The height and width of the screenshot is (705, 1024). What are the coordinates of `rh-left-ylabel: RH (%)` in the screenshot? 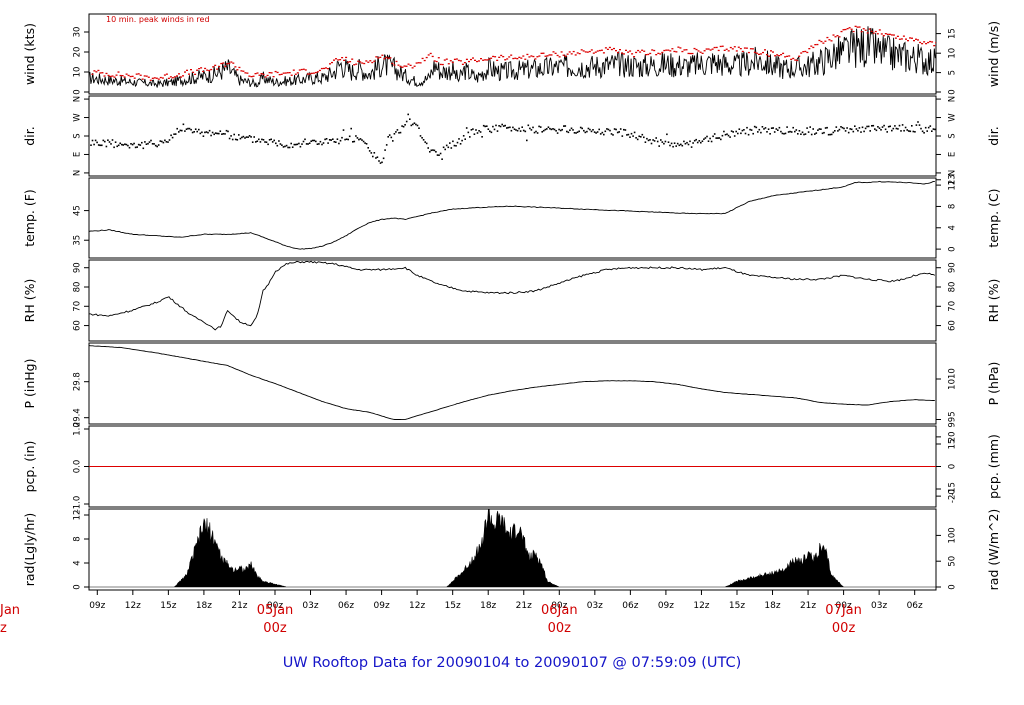 It's located at (29, 301).